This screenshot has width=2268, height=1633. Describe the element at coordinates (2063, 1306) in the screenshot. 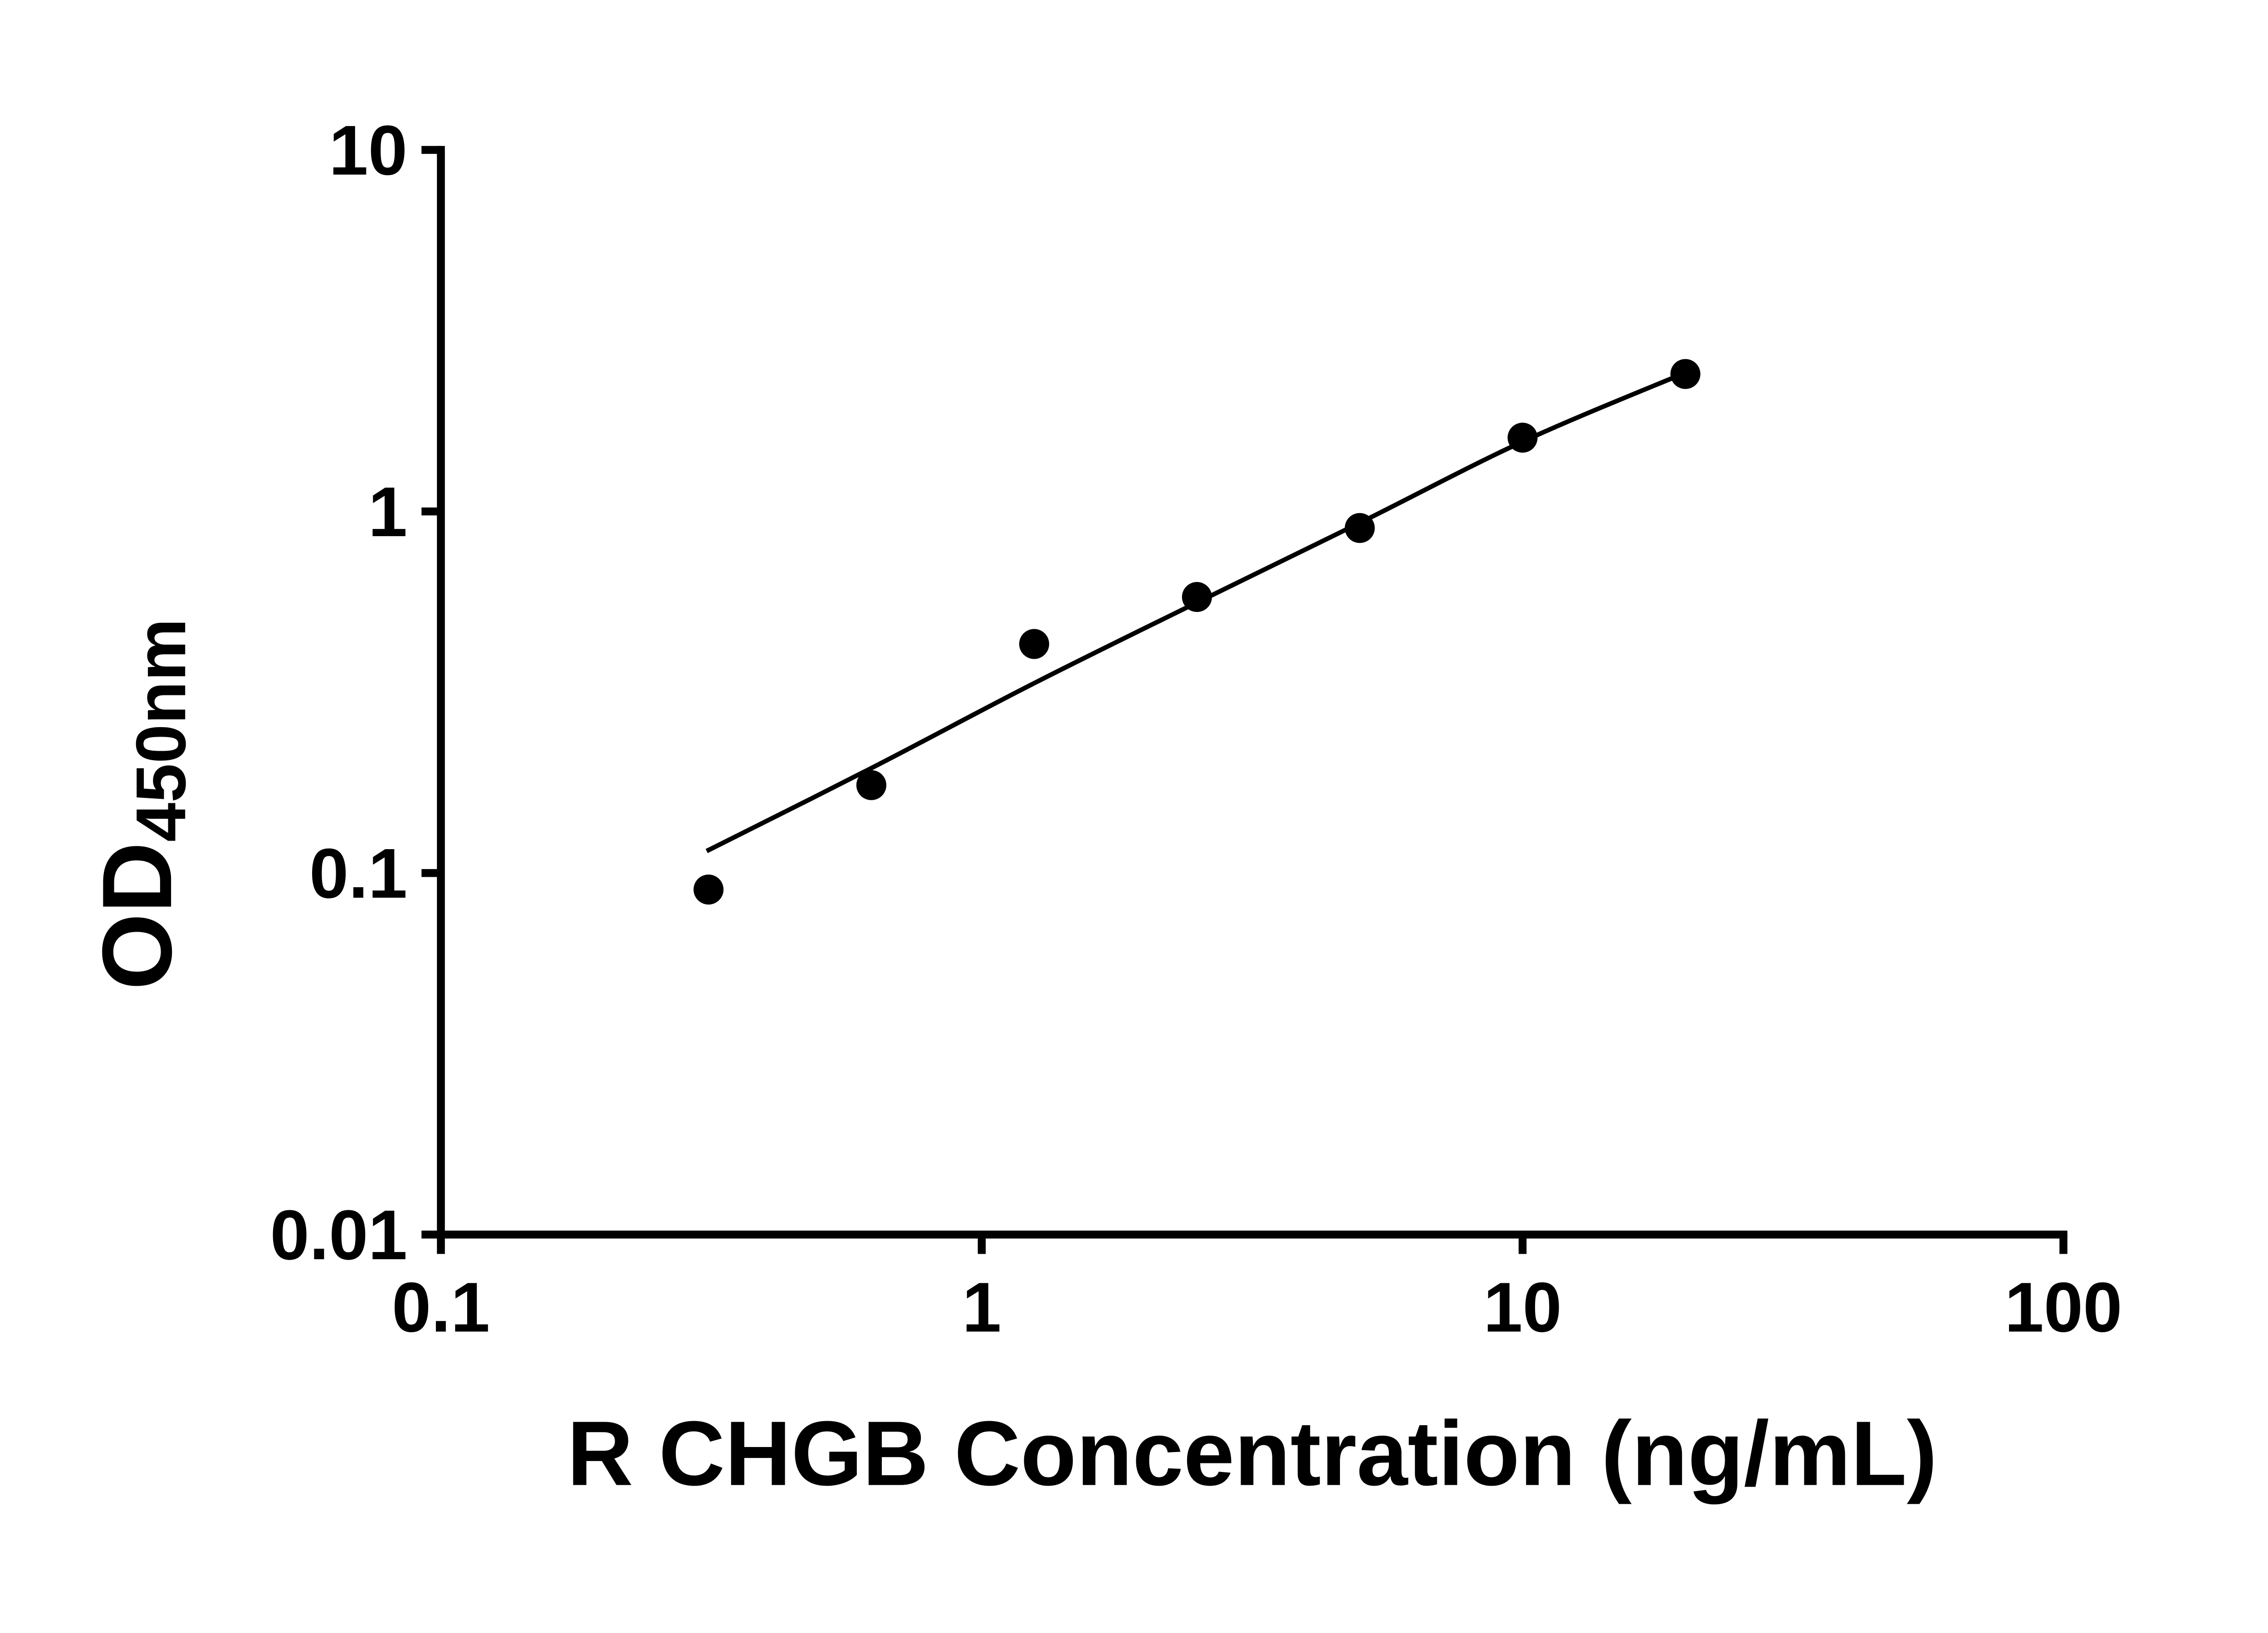

I see `x-axis-tick-label: 100` at that location.